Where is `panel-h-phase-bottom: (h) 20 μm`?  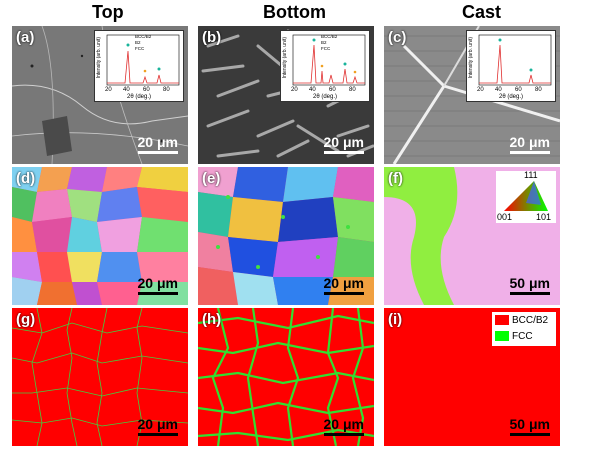 panel-h-phase-bottom: (h) 20 μm is located at coordinates (286, 377).